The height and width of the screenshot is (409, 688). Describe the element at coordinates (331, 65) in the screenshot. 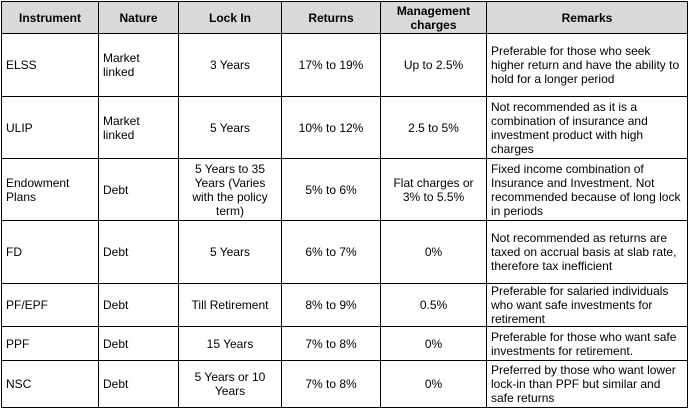

I see `returns-cell: 17% to 19%` at that location.